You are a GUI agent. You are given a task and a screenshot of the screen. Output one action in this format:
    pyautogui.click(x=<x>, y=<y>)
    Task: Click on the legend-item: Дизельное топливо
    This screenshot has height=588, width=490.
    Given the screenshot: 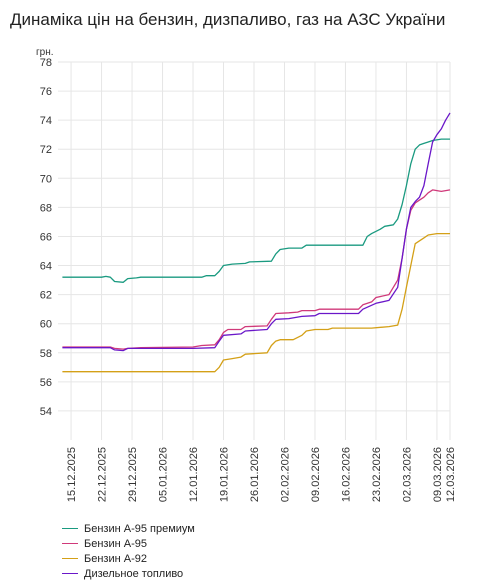 What is the action you would take?
    pyautogui.click(x=128, y=573)
    